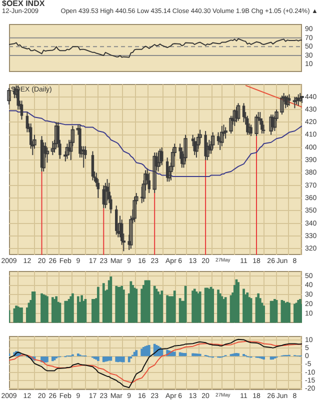 The width and height of the screenshot is (322, 400). Describe the element at coordinates (24, 4) in the screenshot. I see `chart-title: $OEX INDX` at that location.